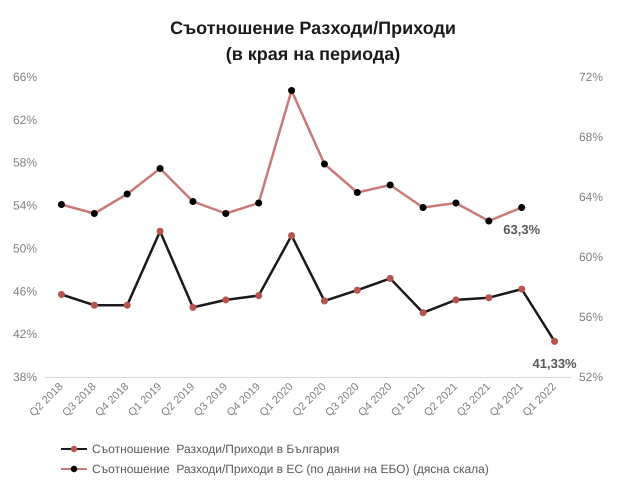 The image size is (626, 484). I want to click on y2-tick-label: 56%, so click(591, 317).